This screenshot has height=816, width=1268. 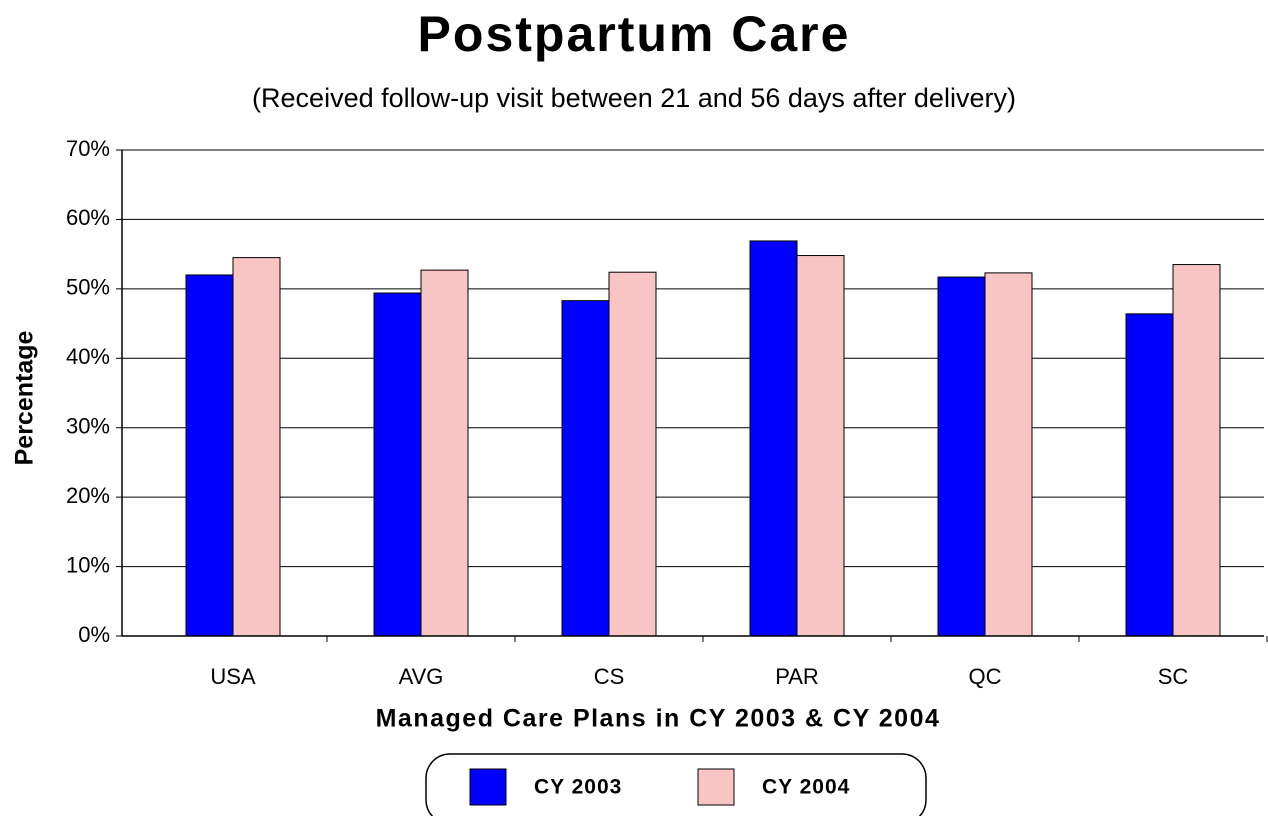 I want to click on y-tick-label: 30%, so click(x=88, y=426).